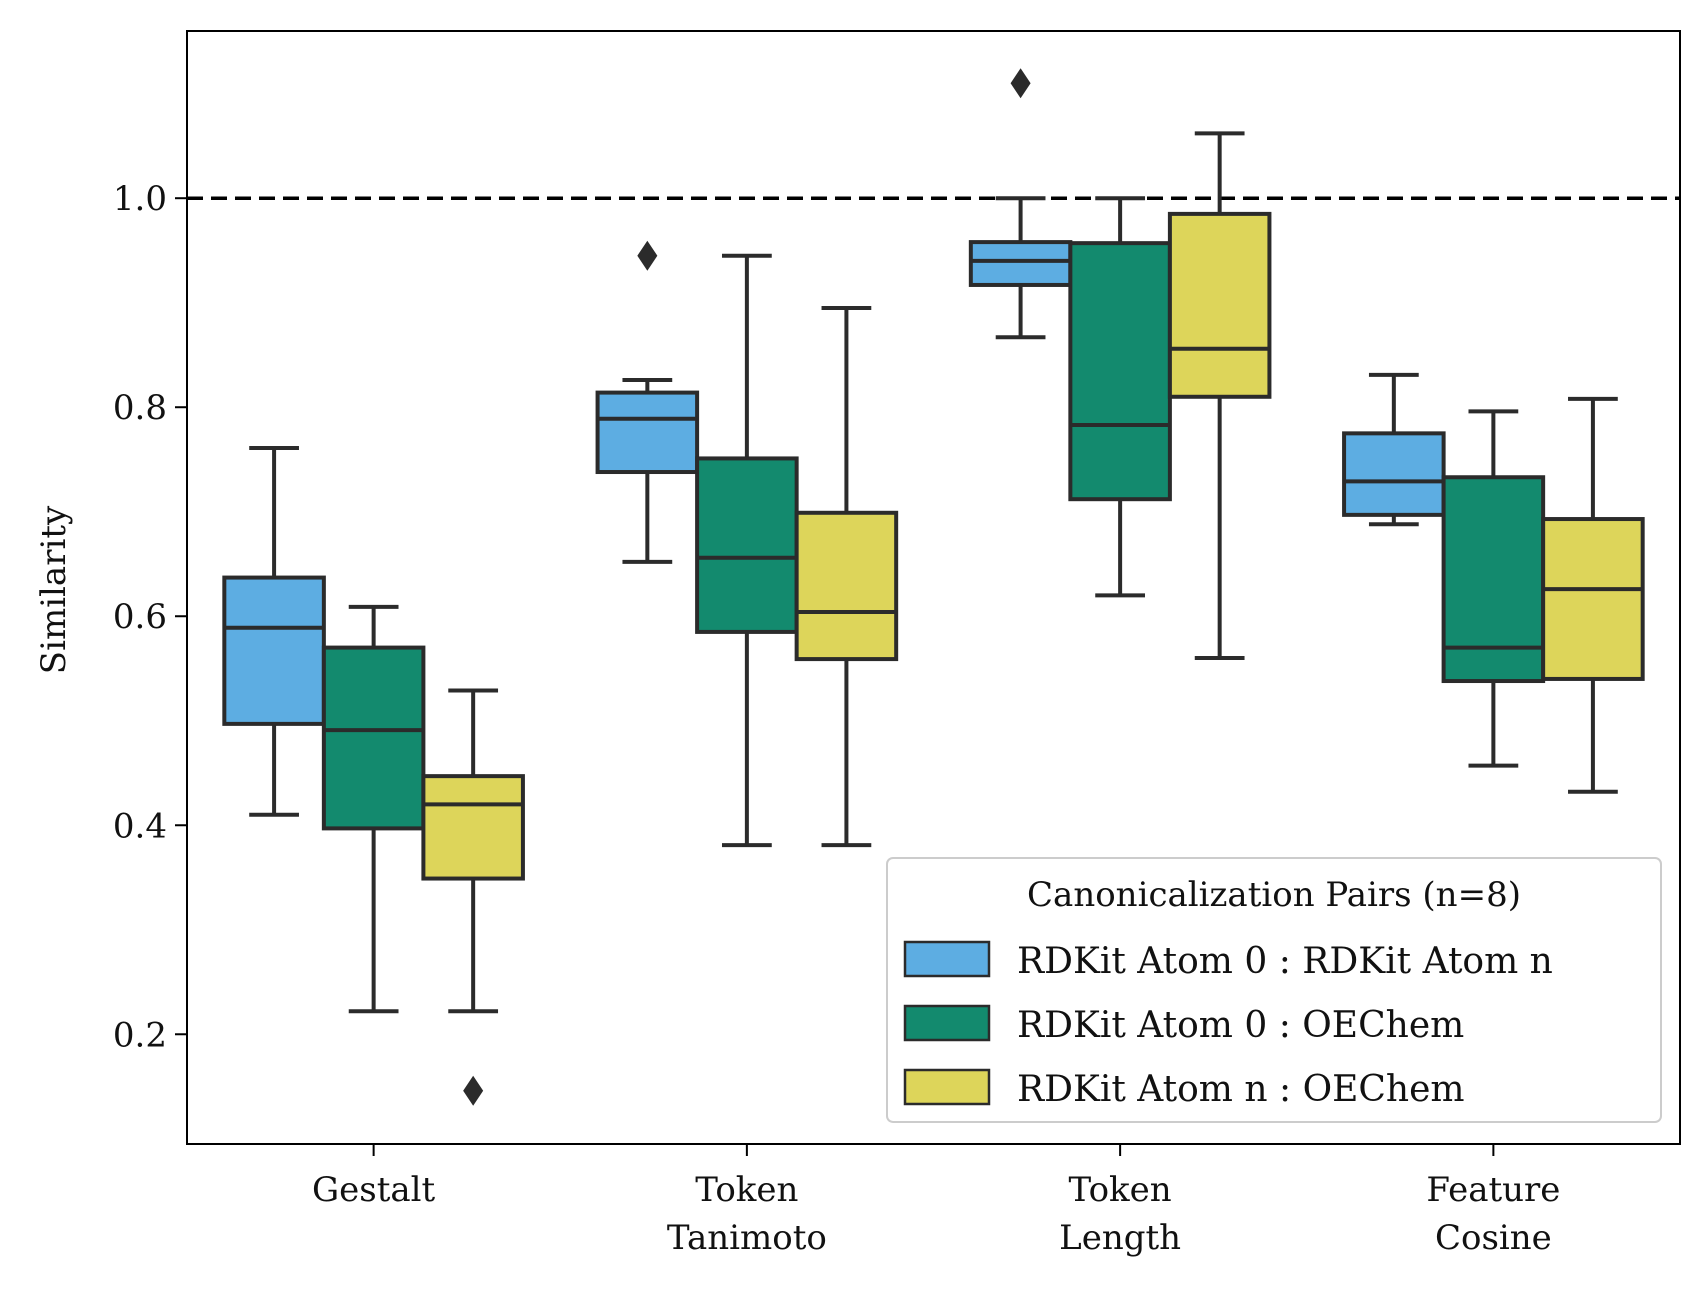  What do you see at coordinates (1120, 1238) in the screenshot?
I see `x-tick-label: Length` at bounding box center [1120, 1238].